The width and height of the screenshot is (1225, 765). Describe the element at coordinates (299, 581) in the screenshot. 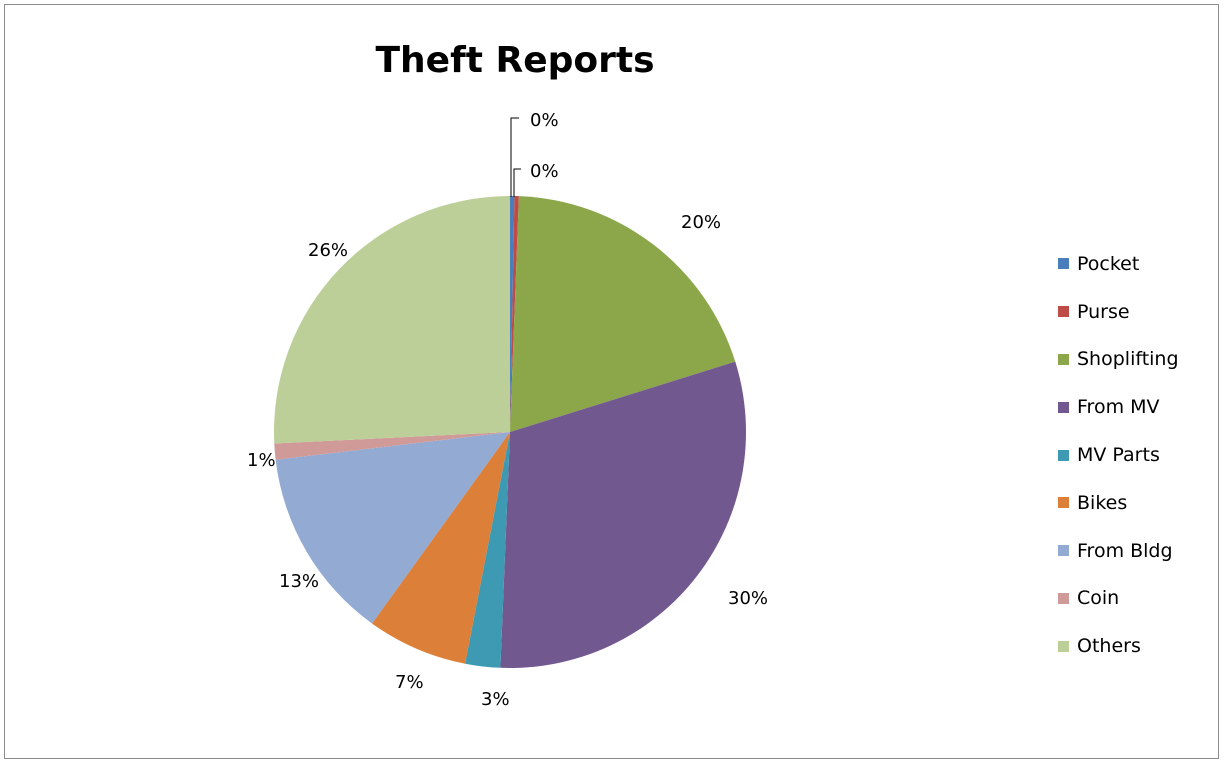

I see `data-label-from-bldg: 13%` at that location.